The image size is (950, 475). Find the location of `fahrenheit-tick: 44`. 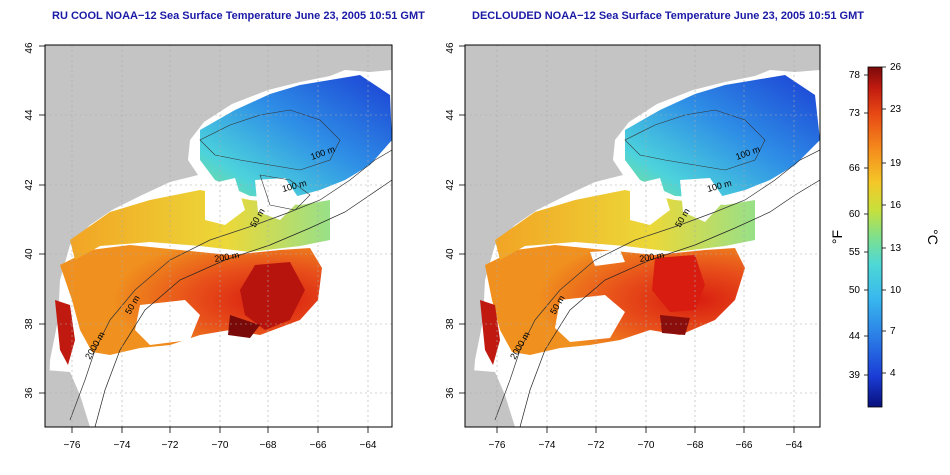

fahrenheit-tick: 44 is located at coordinates (855, 336).